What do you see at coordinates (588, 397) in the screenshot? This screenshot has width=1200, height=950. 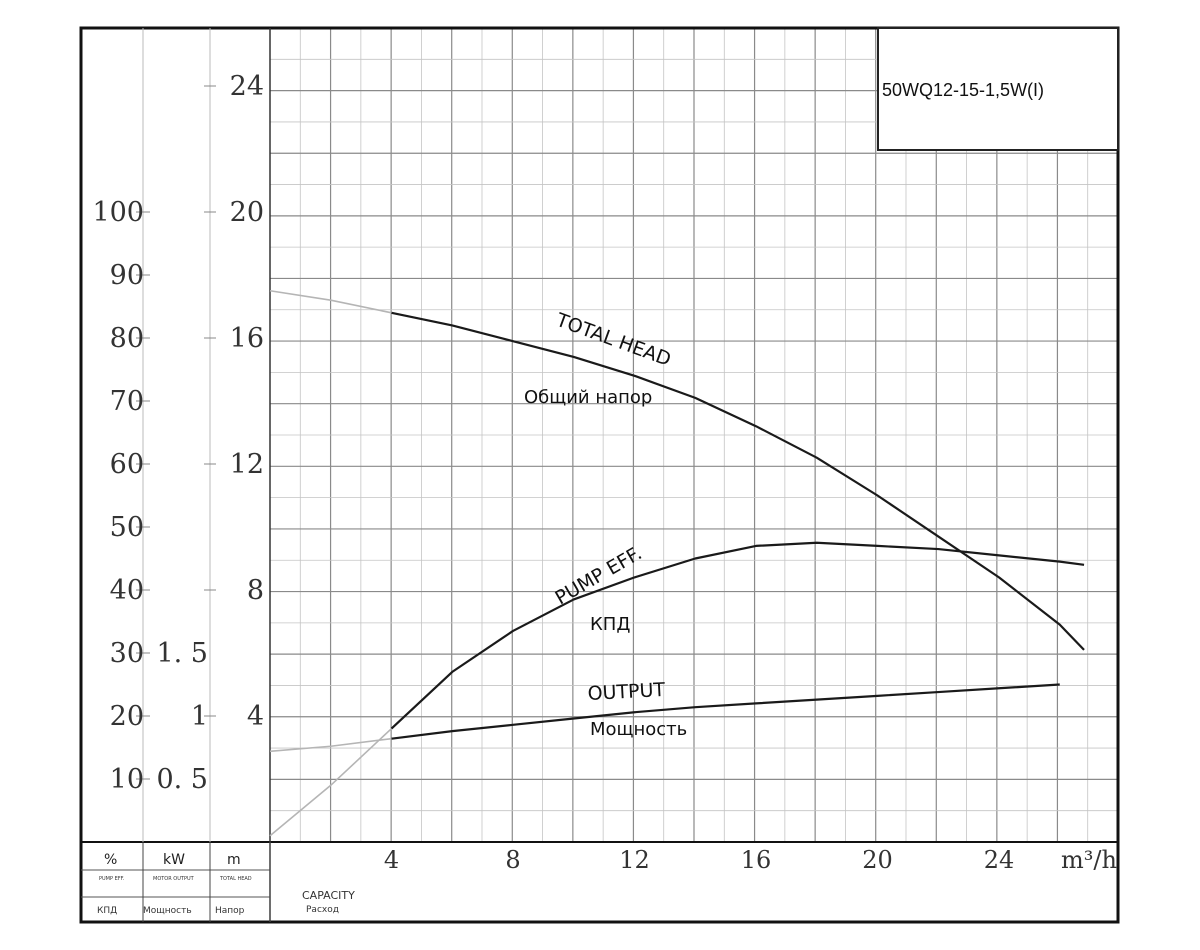 I see `total-head-label-ru: Общий напор` at bounding box center [588, 397].